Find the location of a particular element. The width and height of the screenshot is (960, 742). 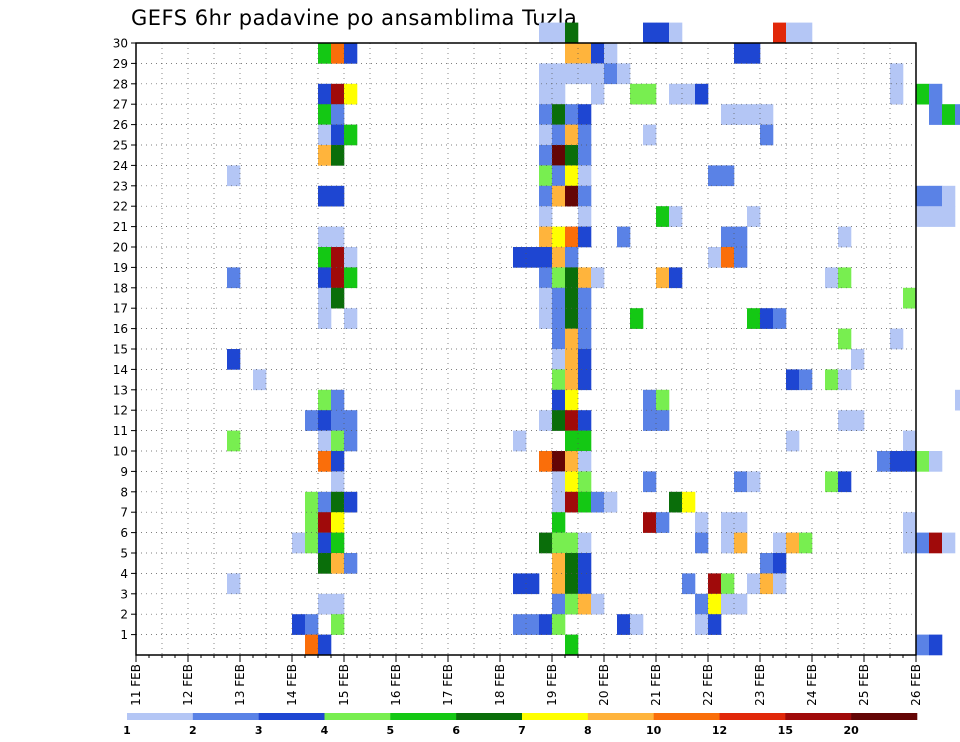

x-tick-label: 26 FEB is located at coordinates (916, 685).